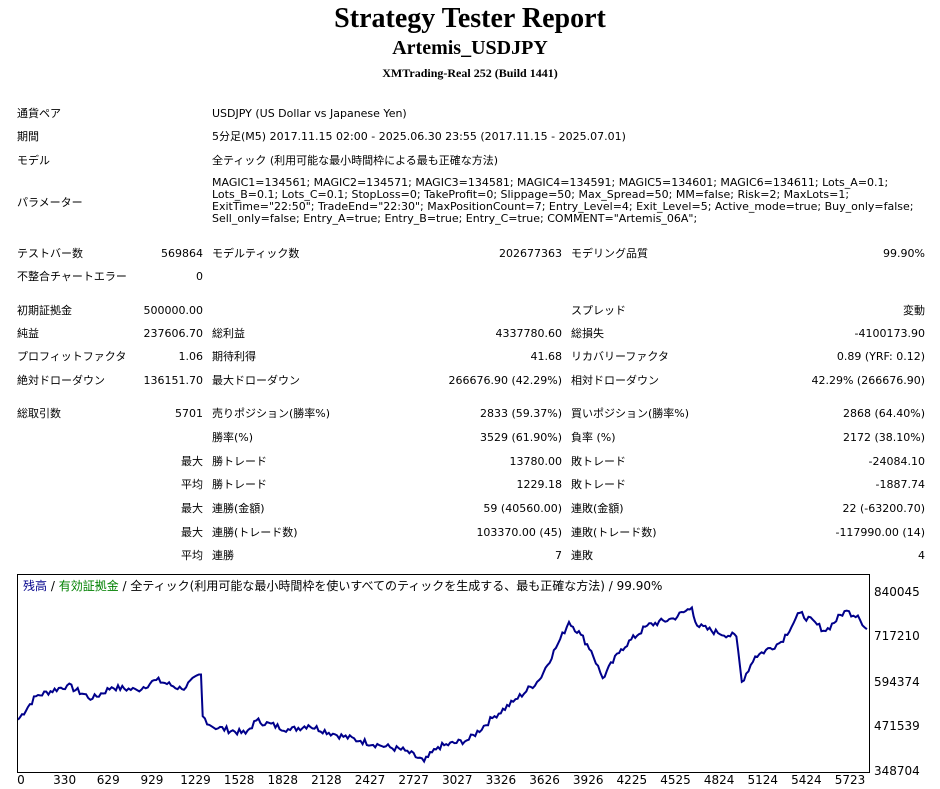 Image resolution: width=940 pixels, height=789 pixels. Describe the element at coordinates (582, 555) in the screenshot. I see `avg-cons-losses-label: 連敗` at that location.